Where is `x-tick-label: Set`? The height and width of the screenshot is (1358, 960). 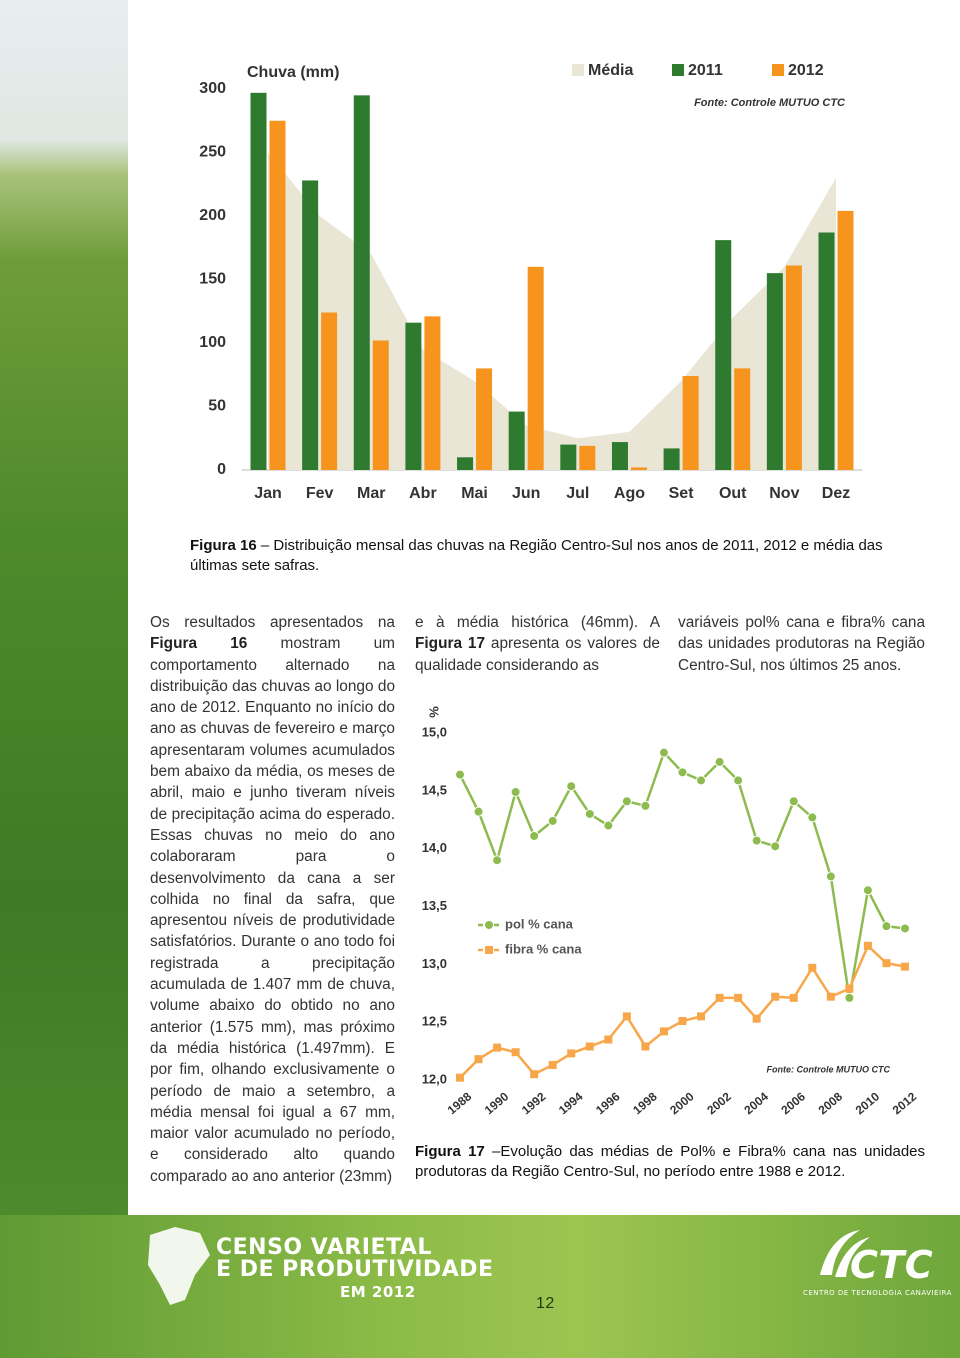
x-tick-label: Set is located at coordinates (682, 493).